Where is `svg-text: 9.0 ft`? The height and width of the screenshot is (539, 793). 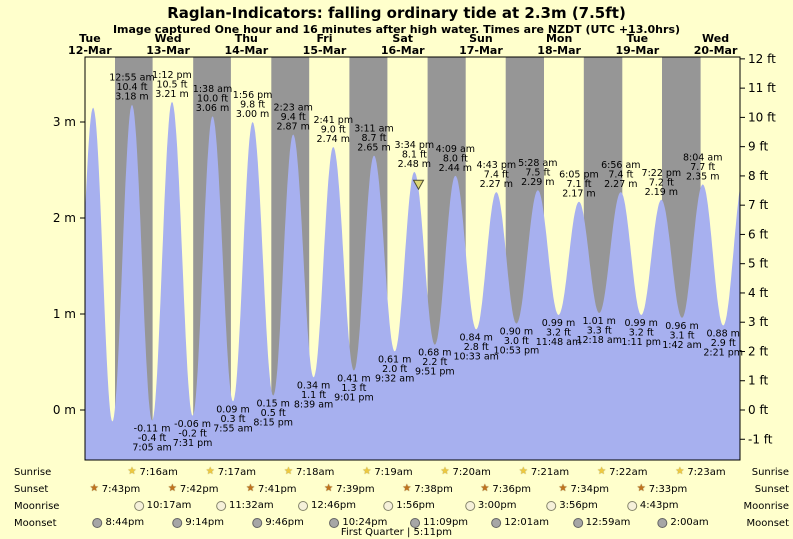
svg-text: 9.0 ft is located at coordinates (333, 130).